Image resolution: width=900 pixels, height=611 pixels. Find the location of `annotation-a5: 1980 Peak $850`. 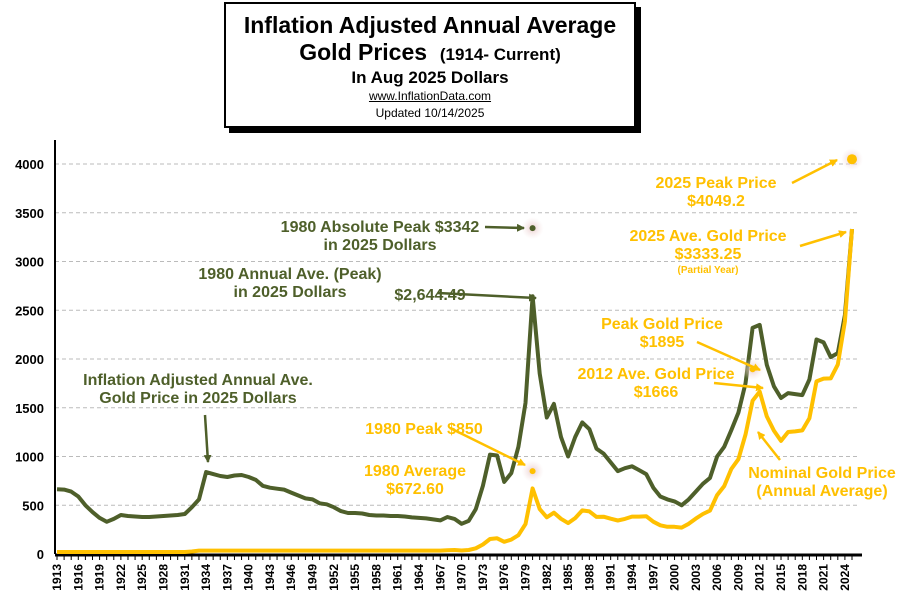

annotation-a5: 1980 Peak $850 is located at coordinates (424, 429).